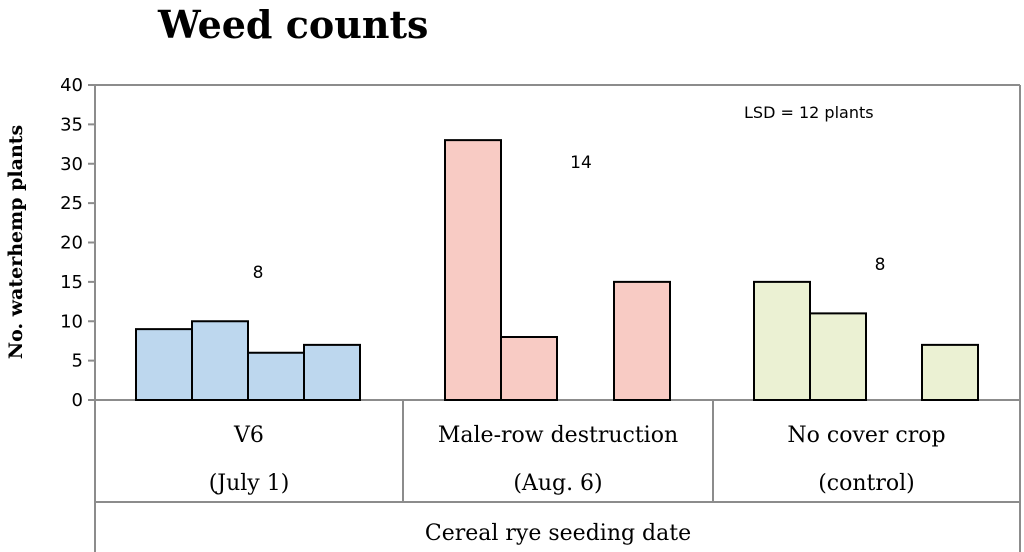 The height and width of the screenshot is (552, 1024). Describe the element at coordinates (569, 218) in the screenshot. I see `annotations: 8 14 8` at that location.